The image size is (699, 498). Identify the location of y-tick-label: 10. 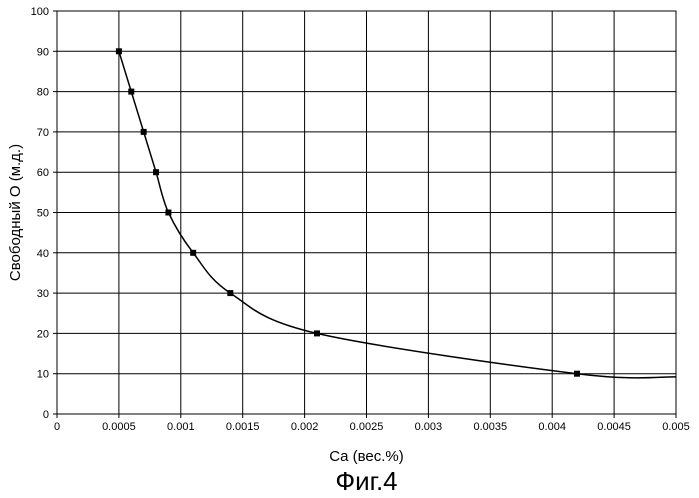
(43, 375).